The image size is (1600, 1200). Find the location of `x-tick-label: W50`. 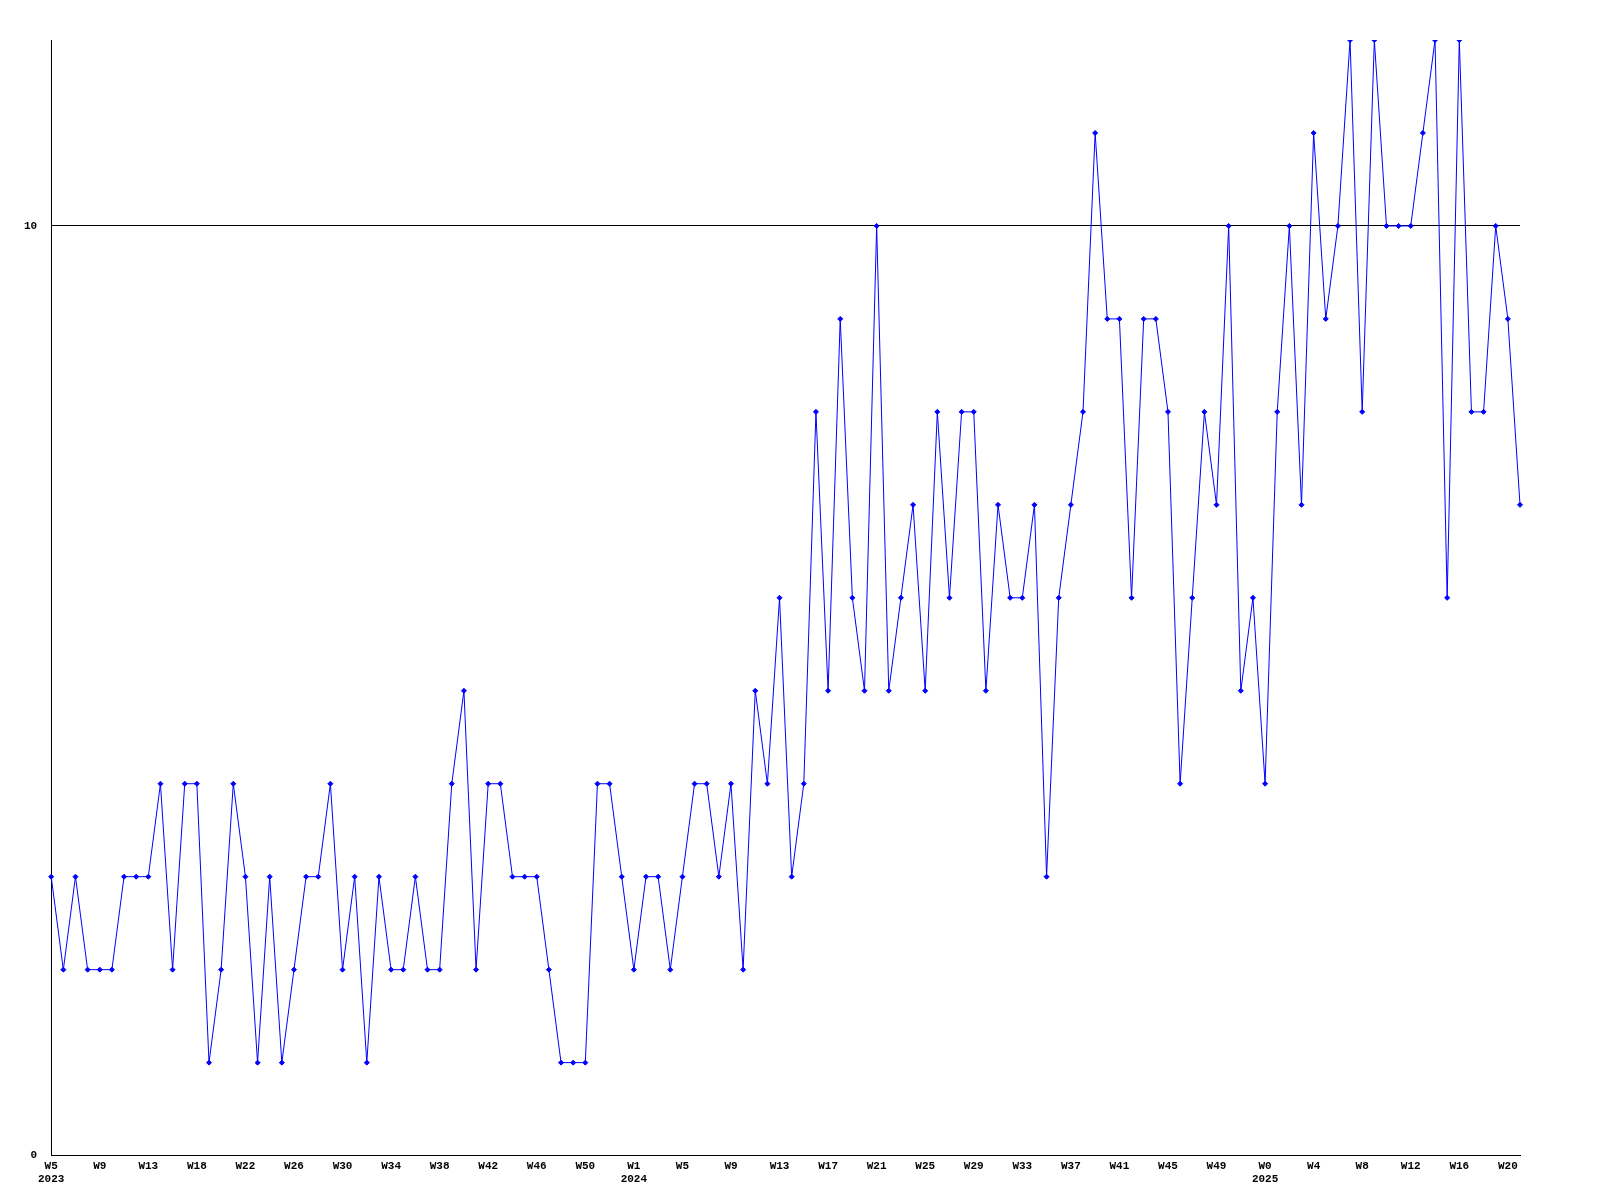

x-tick-label: W50 is located at coordinates (585, 1165).